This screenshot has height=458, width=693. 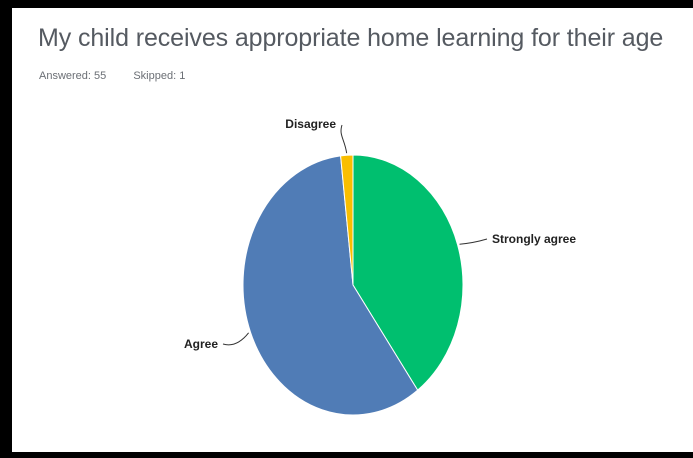 I want to click on leader-line-agree, so click(x=236, y=339).